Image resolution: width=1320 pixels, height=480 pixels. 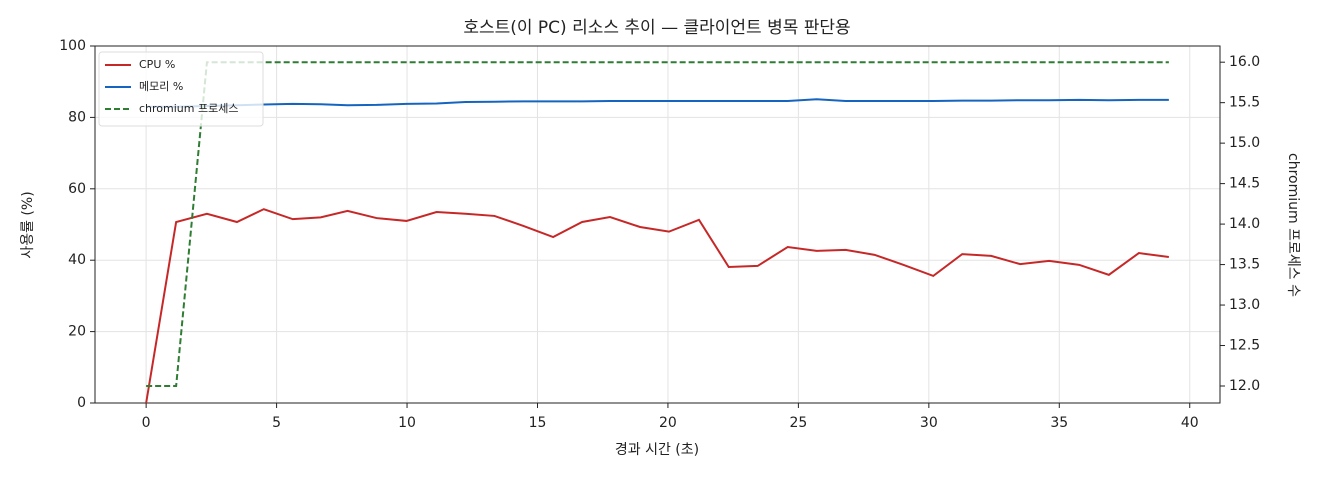 I want to click on y2-tick-label: 16.0, so click(x=1244, y=62).